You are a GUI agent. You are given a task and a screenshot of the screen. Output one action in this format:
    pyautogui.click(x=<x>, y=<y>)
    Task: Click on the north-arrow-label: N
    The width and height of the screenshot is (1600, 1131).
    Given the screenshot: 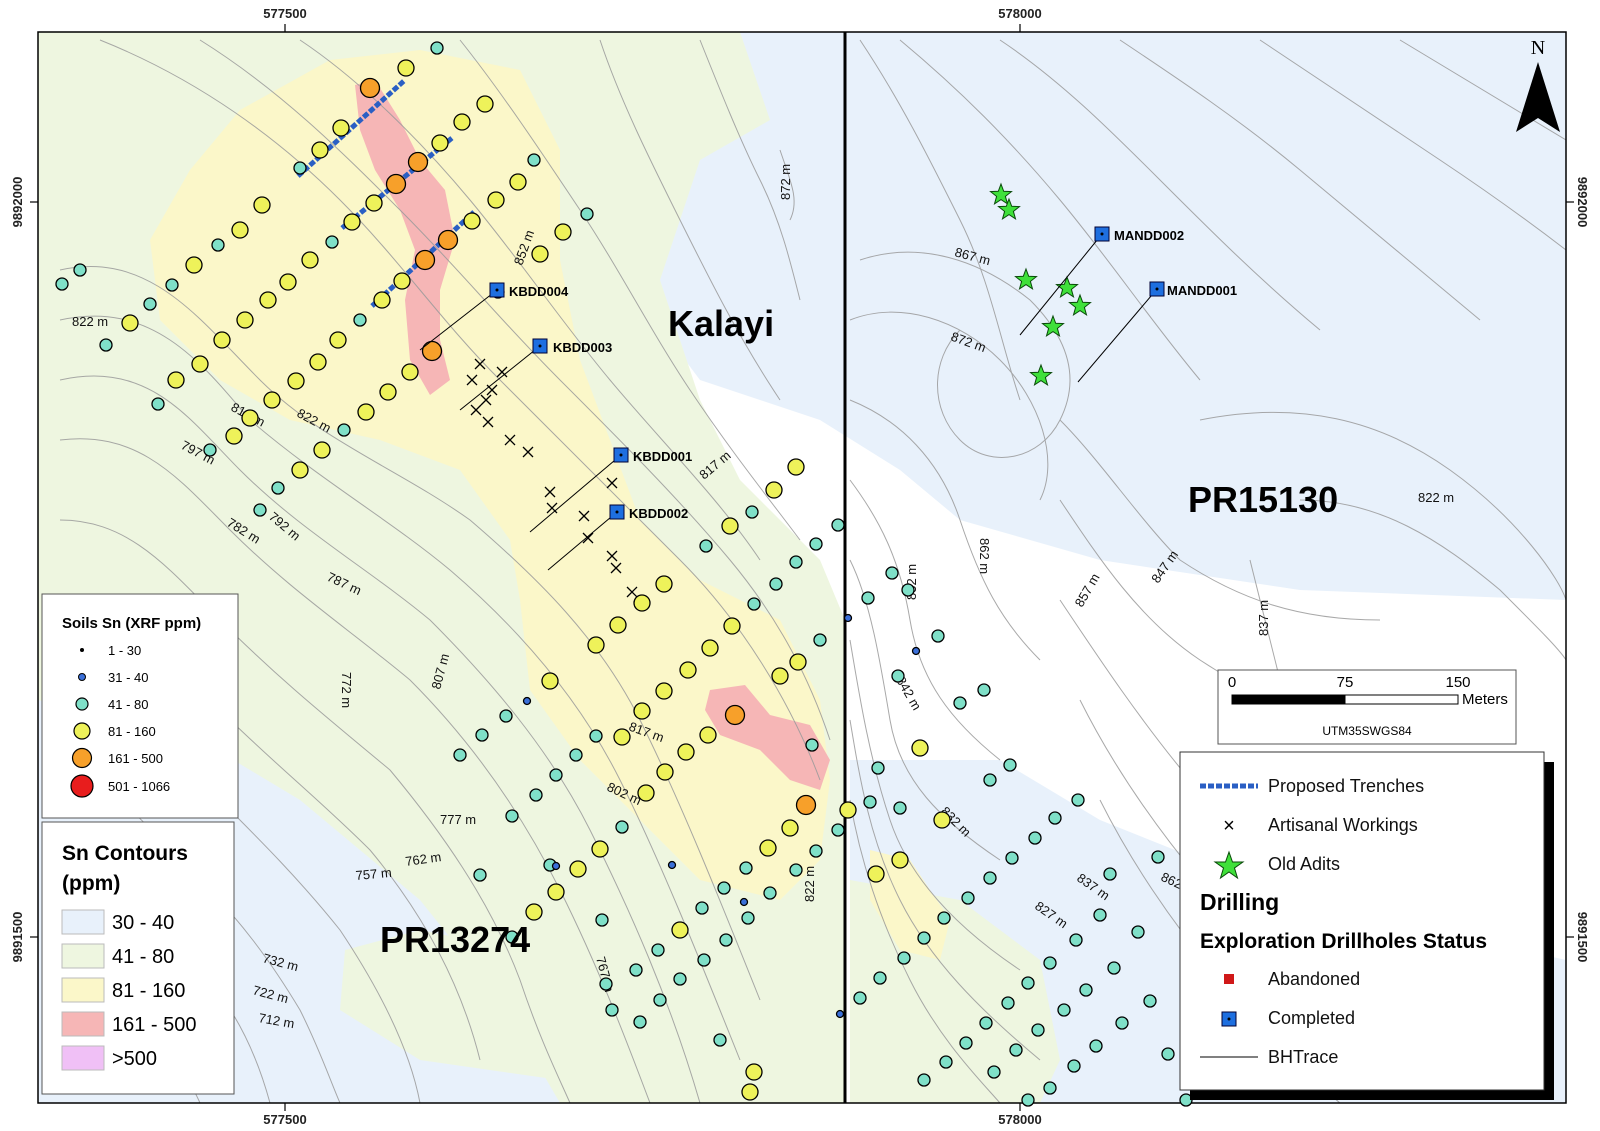 What is the action you would take?
    pyautogui.click(x=1538, y=48)
    